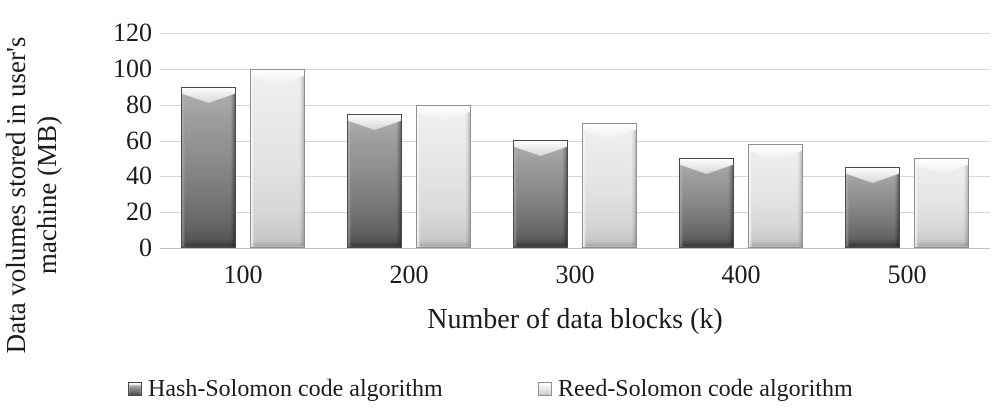 This screenshot has width=1000, height=414. Describe the element at coordinates (575, 274) in the screenshot. I see `x-tick-label-300: 300` at that location.